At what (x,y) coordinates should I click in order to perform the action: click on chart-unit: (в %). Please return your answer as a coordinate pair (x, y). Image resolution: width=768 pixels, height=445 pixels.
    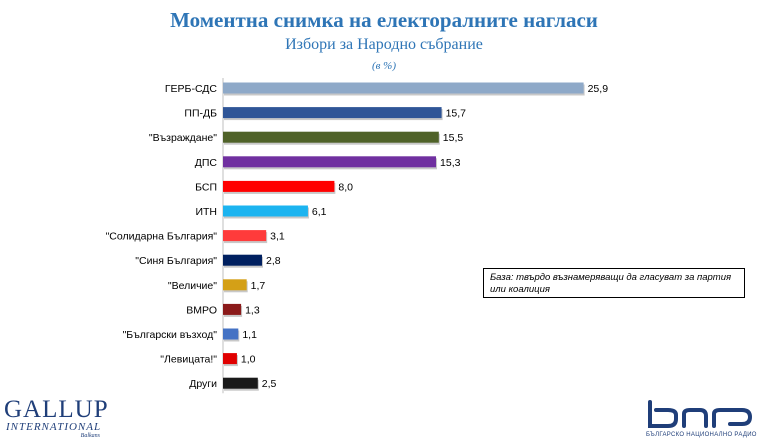
    Looking at the image, I should click on (383, 66).